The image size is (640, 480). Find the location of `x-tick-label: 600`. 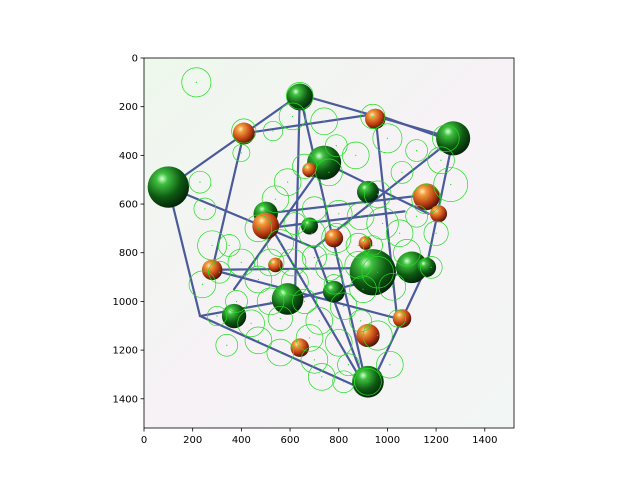

x-tick-label: 600 is located at coordinates (290, 440).